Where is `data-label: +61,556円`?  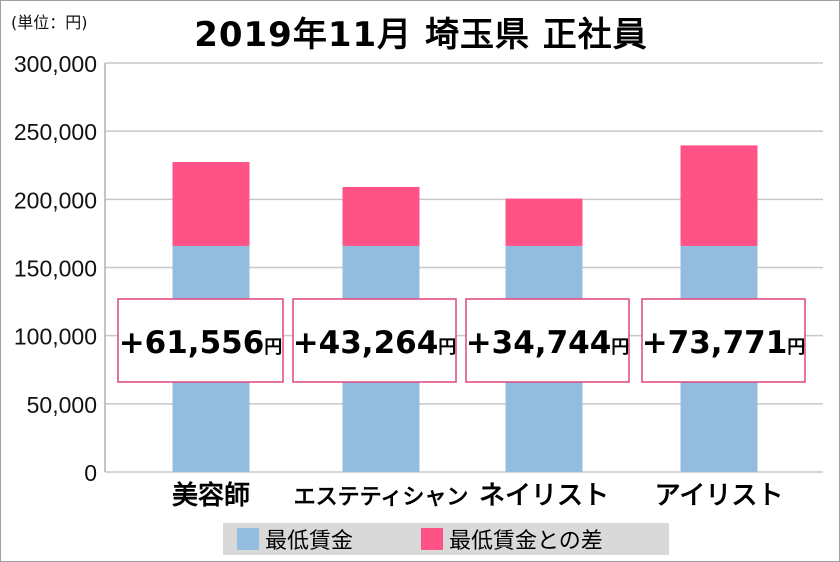 data-label: +61,556円 is located at coordinates (201, 343).